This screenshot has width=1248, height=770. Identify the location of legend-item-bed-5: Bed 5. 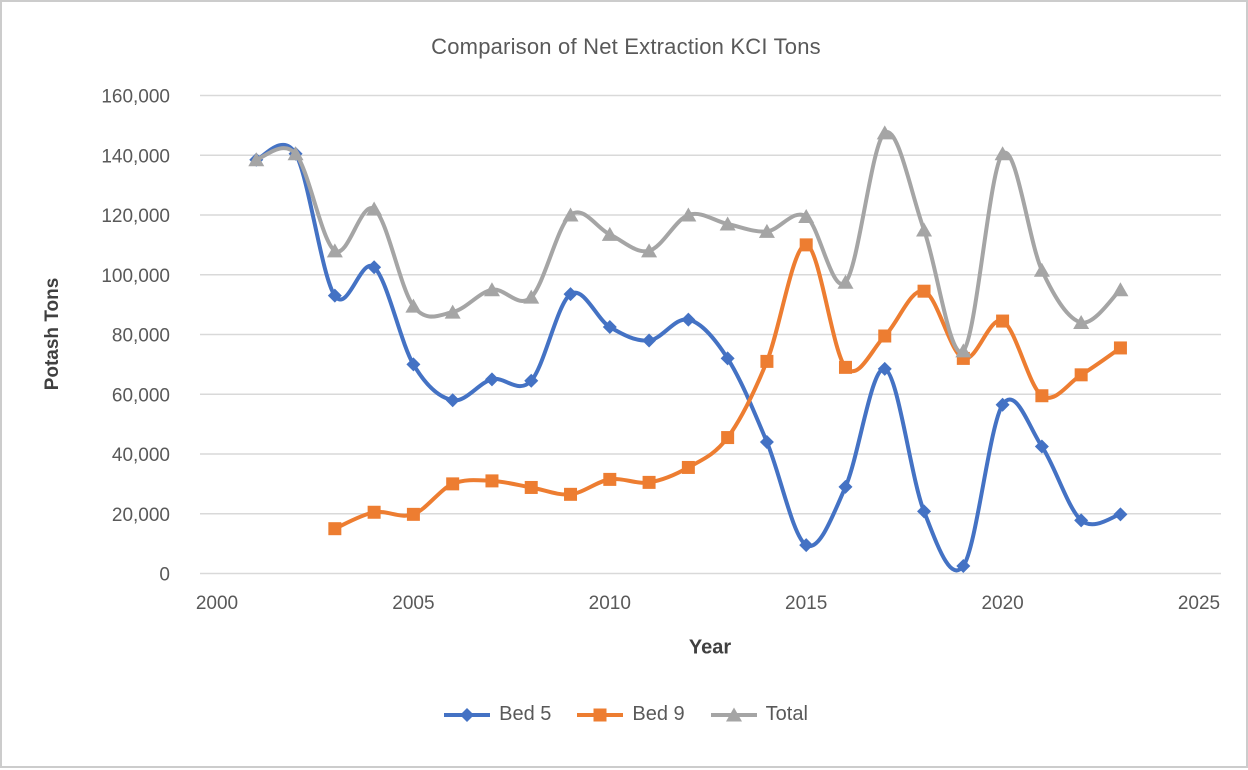
(497, 714).